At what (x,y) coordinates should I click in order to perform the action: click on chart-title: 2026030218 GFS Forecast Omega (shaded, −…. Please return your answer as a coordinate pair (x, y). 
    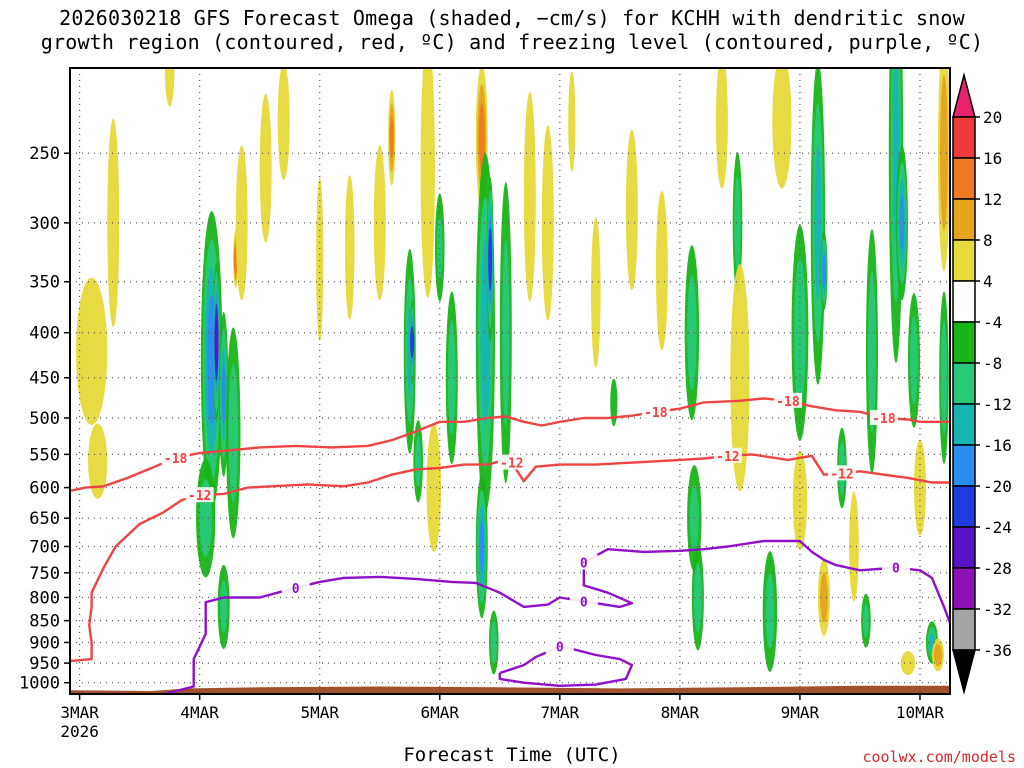
    Looking at the image, I should click on (512, 30).